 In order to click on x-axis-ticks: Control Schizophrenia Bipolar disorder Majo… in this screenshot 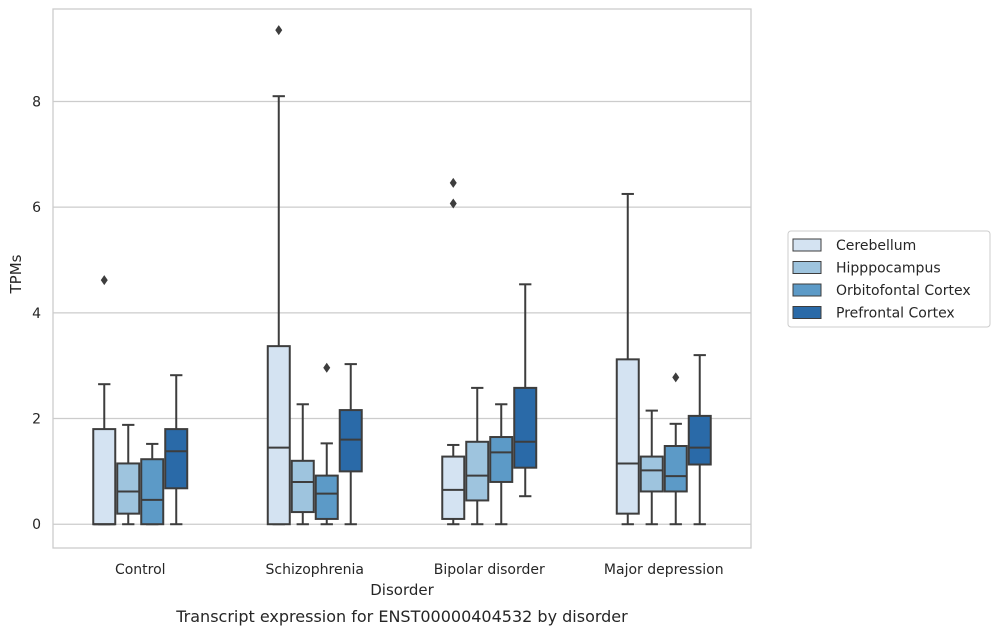, I will do `click(419, 570)`.